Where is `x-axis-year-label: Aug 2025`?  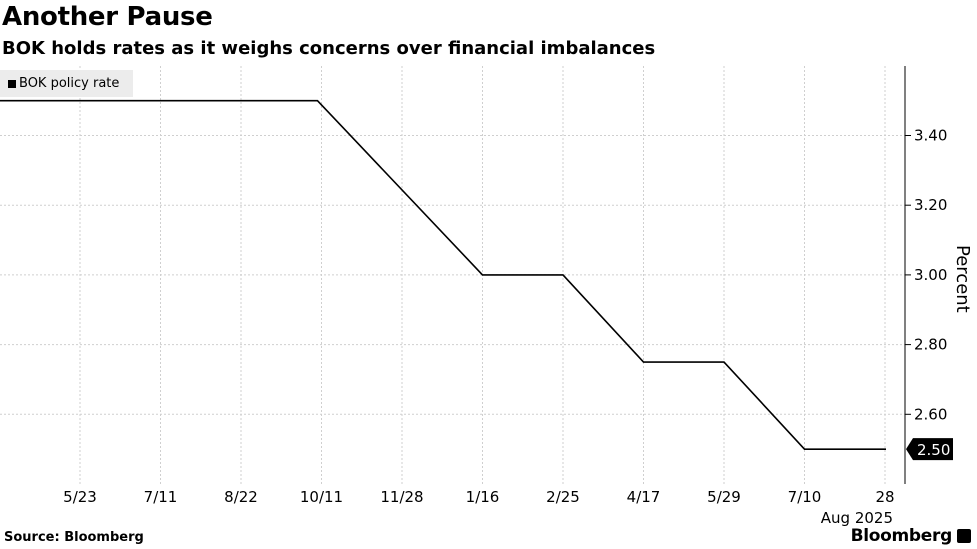
x-axis-year-label: Aug 2025 is located at coordinates (857, 518).